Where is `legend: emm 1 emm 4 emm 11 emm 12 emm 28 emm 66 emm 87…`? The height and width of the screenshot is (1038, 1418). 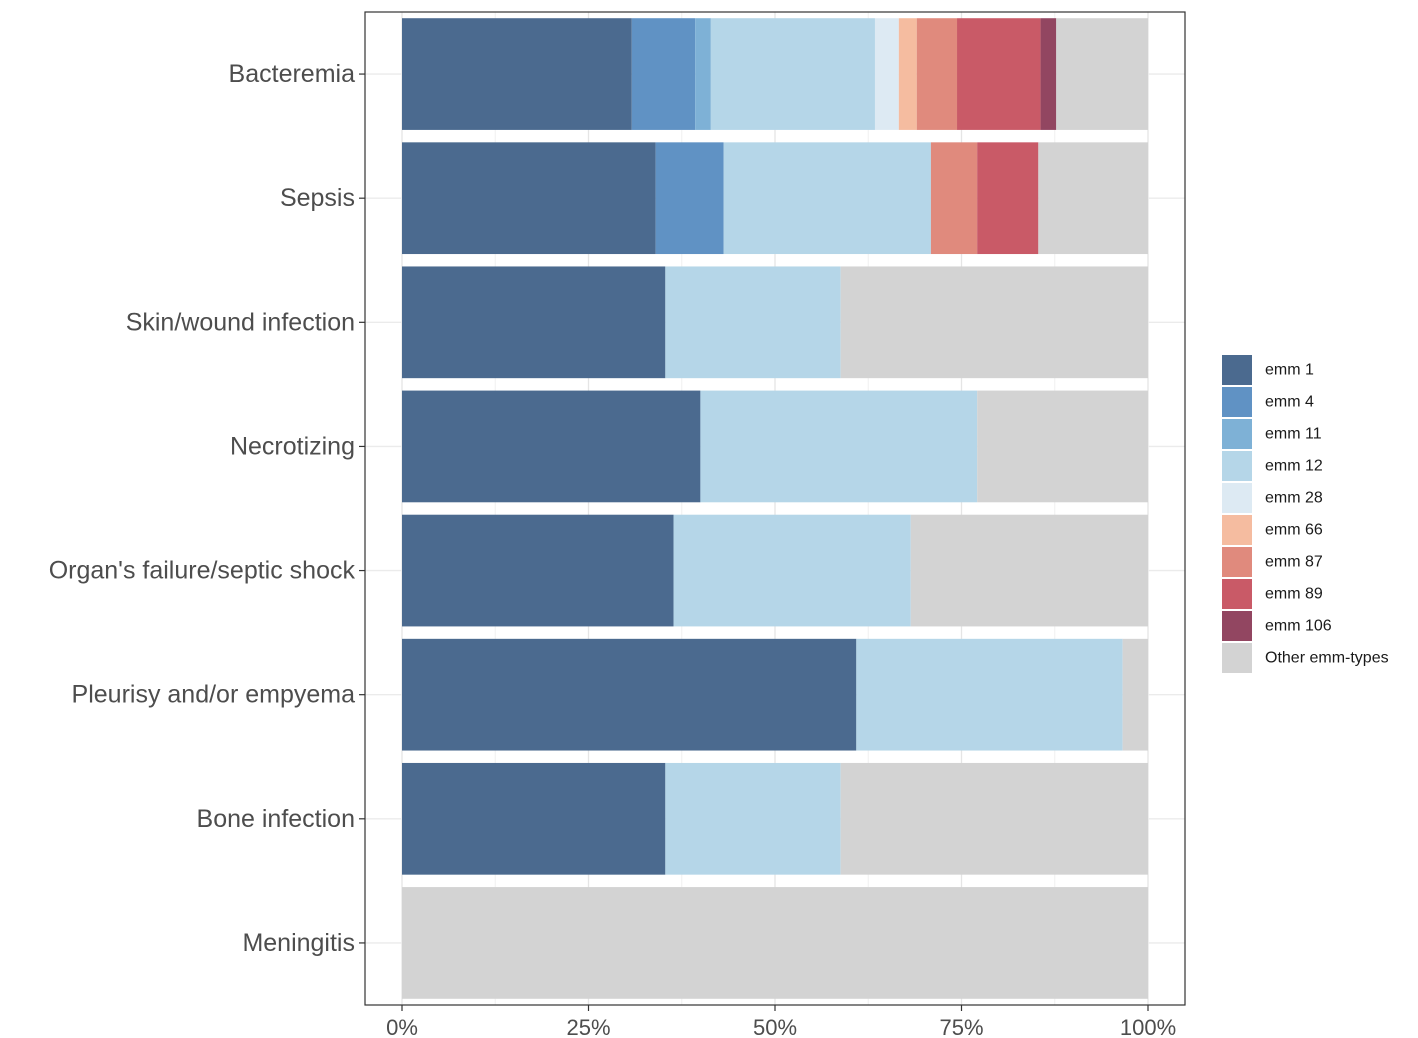
legend: emm 1 emm 4 emm 11 emm 12 emm 28 emm 66 emm 87… is located at coordinates (1305, 514).